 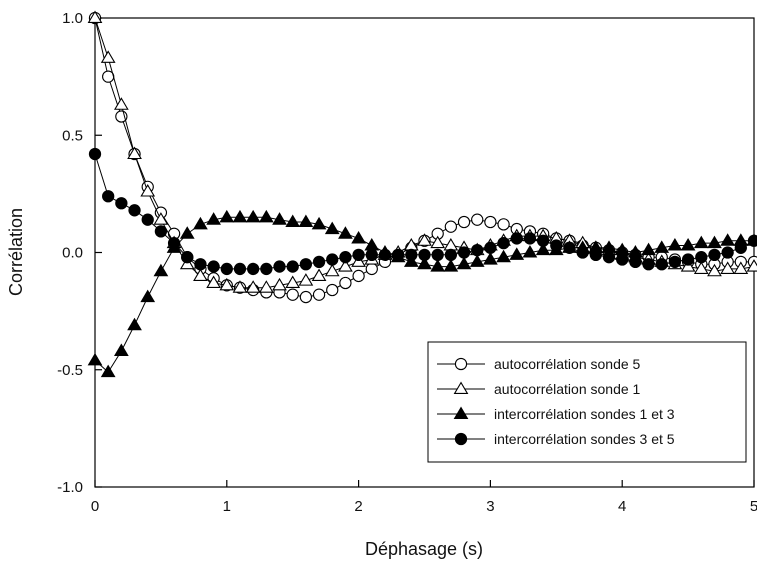 What do you see at coordinates (567, 389) in the screenshot?
I see `legend-label: autocorrélation sonde 1` at bounding box center [567, 389].